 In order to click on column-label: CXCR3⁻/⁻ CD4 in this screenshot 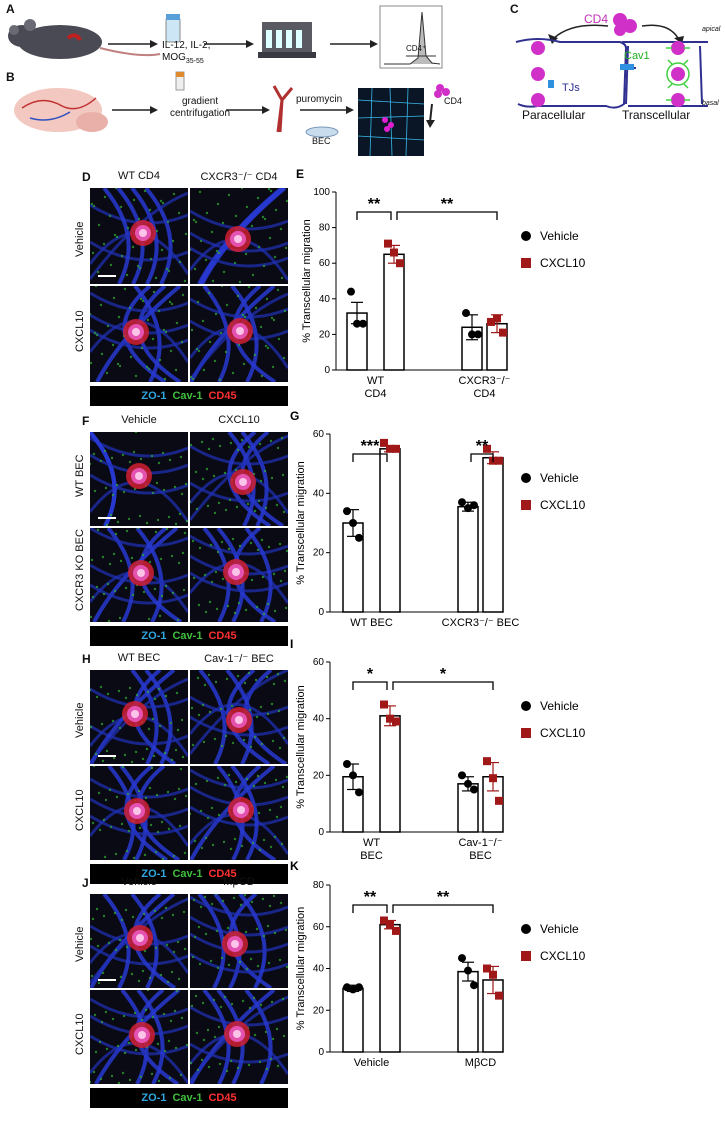, I will do `click(239, 177)`.